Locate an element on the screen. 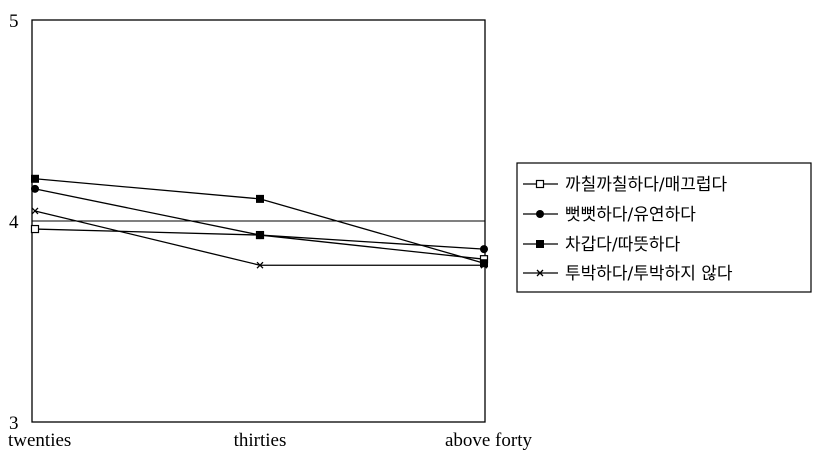 The width and height of the screenshot is (816, 454). x-tick-label: above forty is located at coordinates (489, 440).